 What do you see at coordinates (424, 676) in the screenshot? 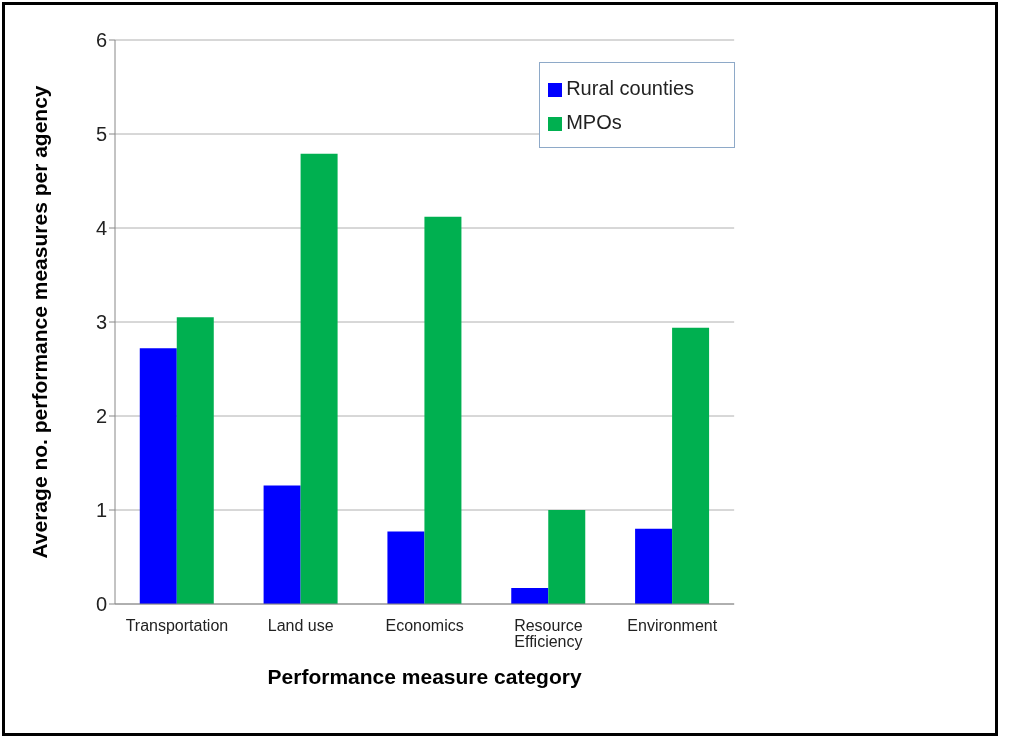
I see `x-axis-title: Performance measure category` at bounding box center [424, 676].